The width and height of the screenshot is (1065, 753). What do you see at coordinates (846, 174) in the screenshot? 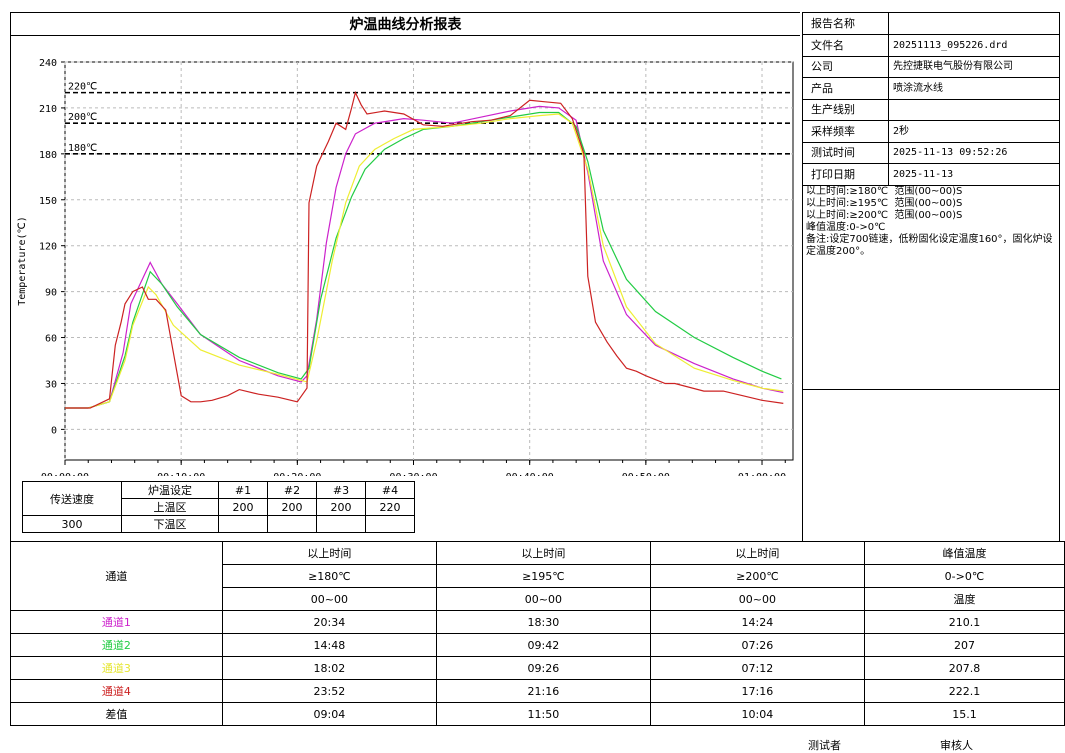
I see `info-key: 打印日期` at bounding box center [846, 174].